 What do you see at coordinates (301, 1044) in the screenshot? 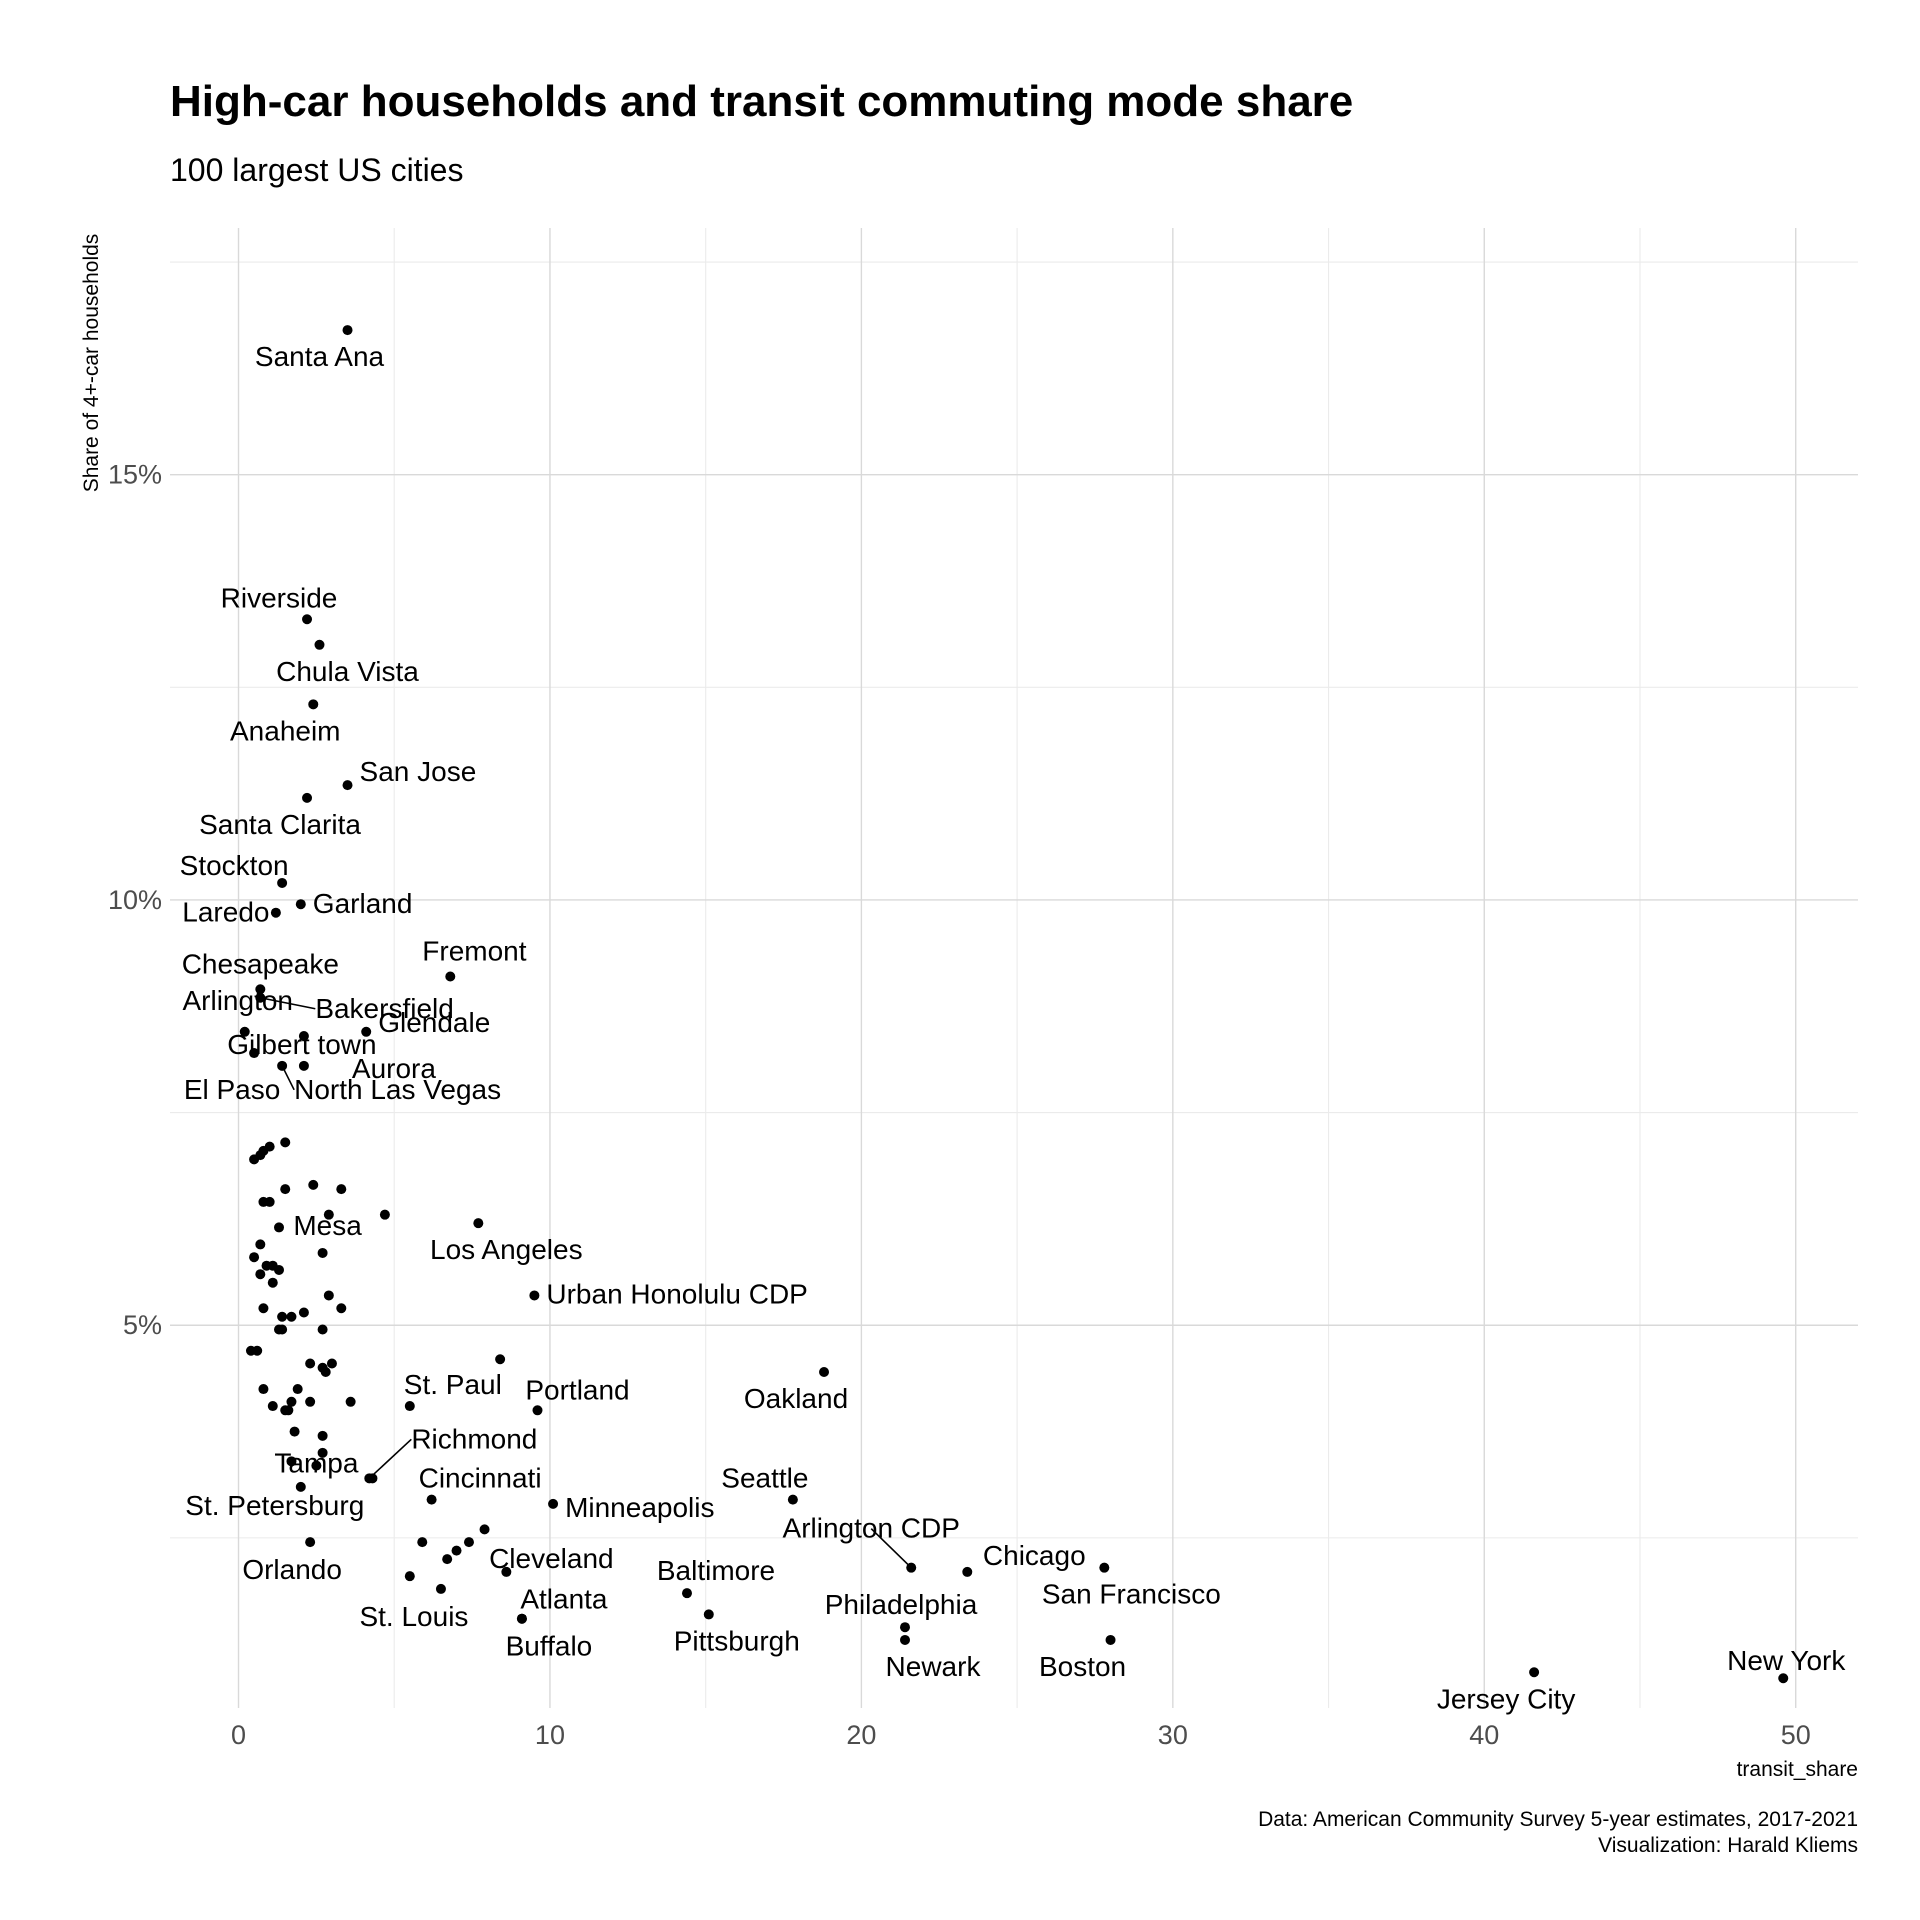
I see `point-label: Gilbert town` at bounding box center [301, 1044].